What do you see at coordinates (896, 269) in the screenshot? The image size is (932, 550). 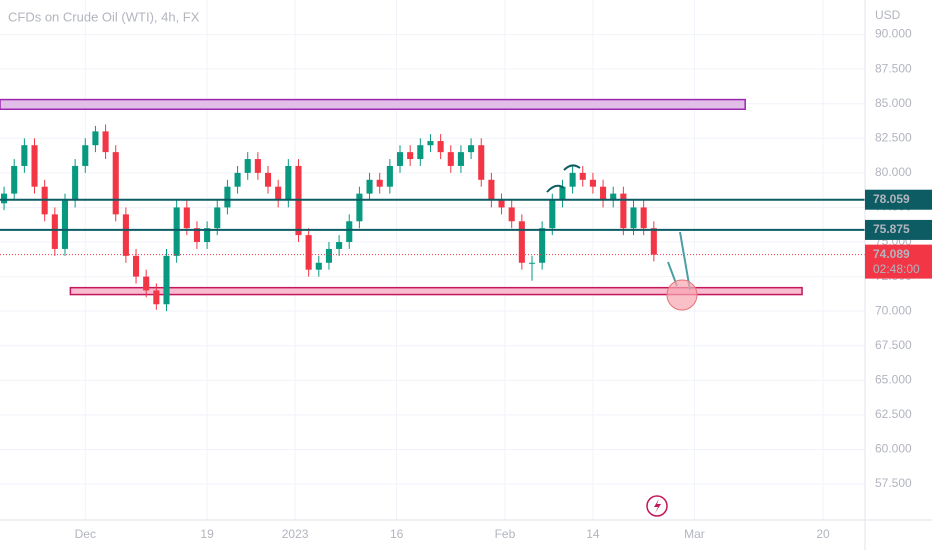 I see `countdown-label: 02:48:00` at bounding box center [896, 269].